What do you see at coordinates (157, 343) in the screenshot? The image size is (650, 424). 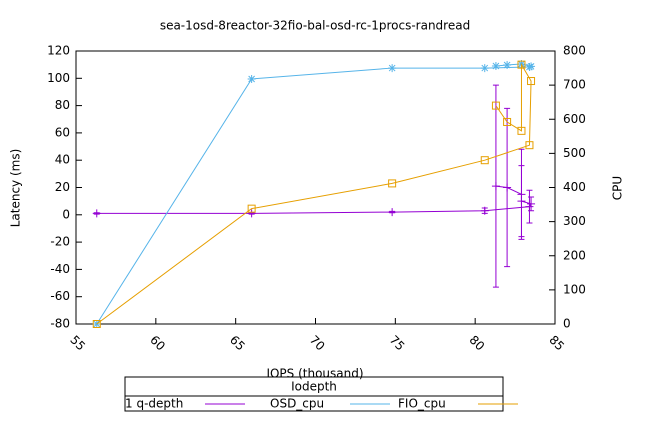 I see `x-tick-label: 60` at bounding box center [157, 343].